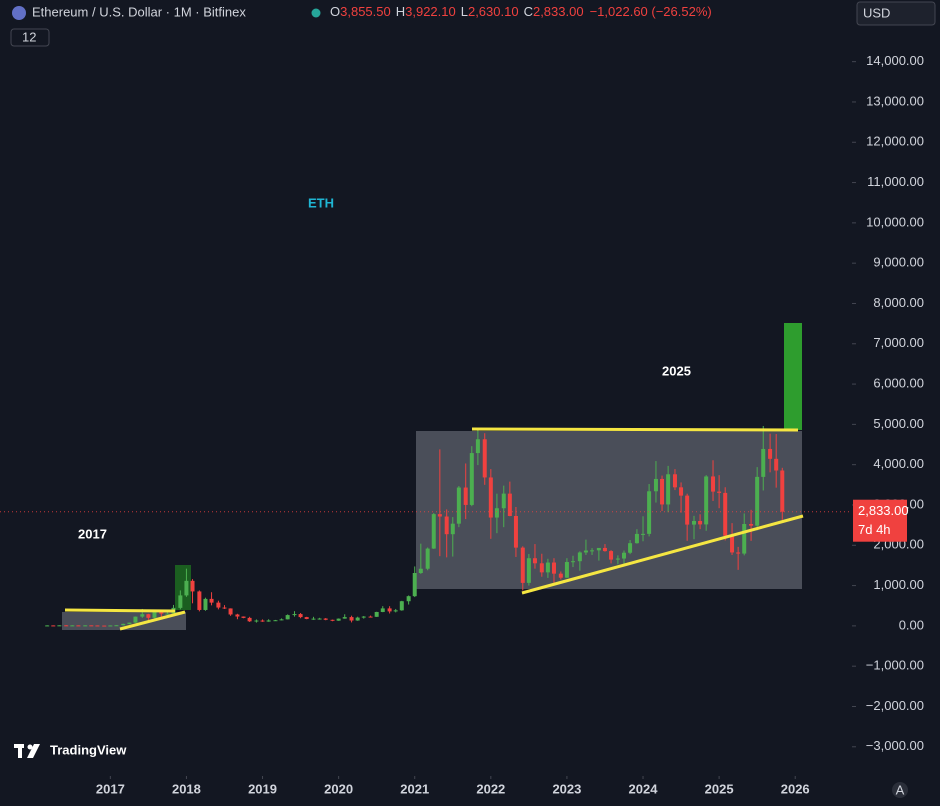 This screenshot has height=806, width=940. What do you see at coordinates (365, 11) in the screenshot?
I see `open: 3,855.50` at bounding box center [365, 11].